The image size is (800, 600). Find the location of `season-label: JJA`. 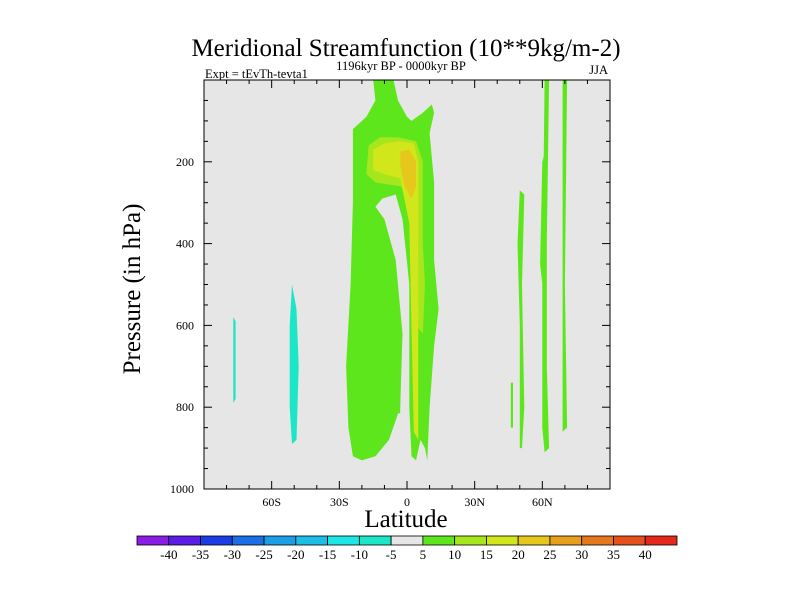

season-label: JJA is located at coordinates (598, 70).